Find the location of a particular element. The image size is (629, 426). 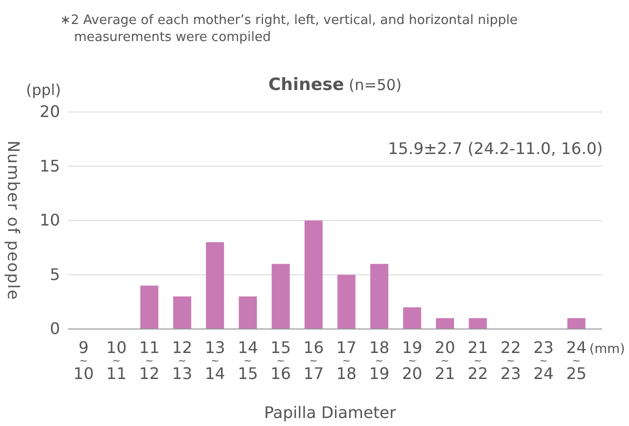

x-tick-label: 14 ~ 15 is located at coordinates (248, 360).